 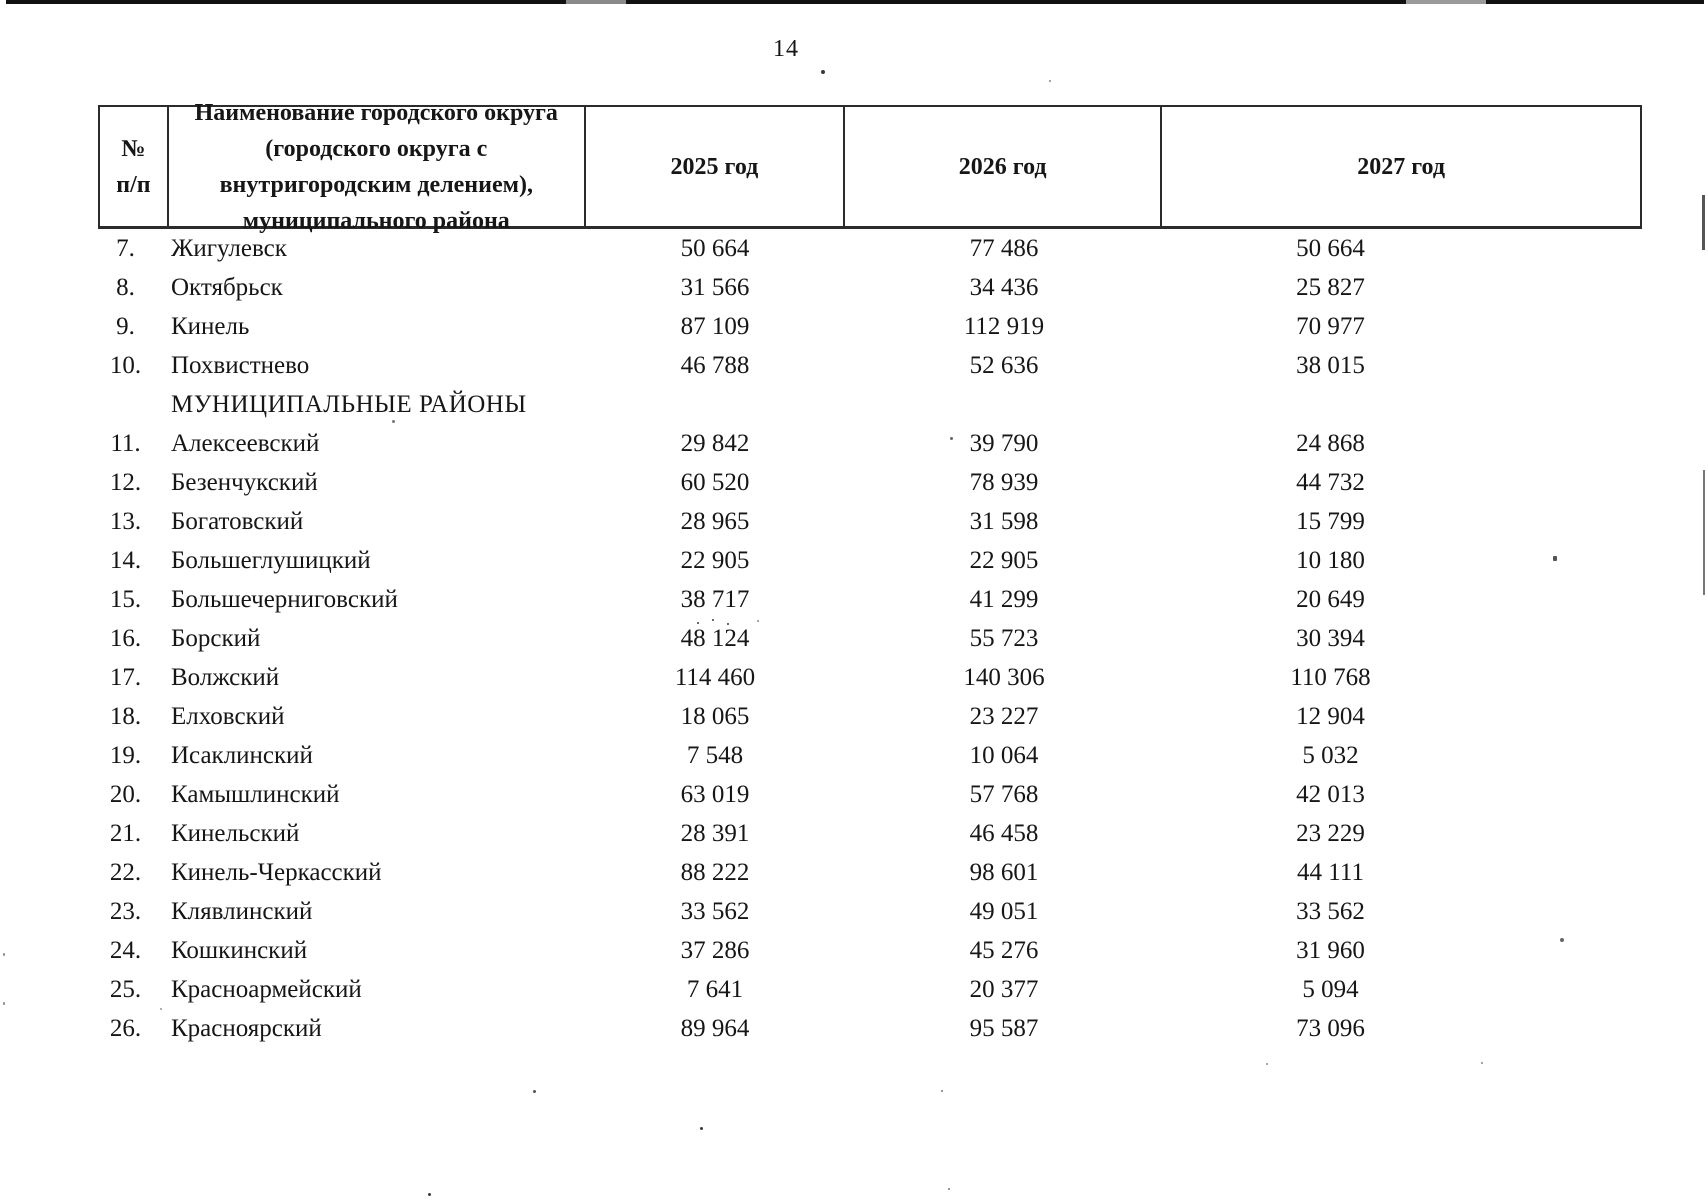 What do you see at coordinates (870, 950) in the screenshot?
I see `table-row: 24. Кошкинский 37 286 45 276 31 960` at bounding box center [870, 950].